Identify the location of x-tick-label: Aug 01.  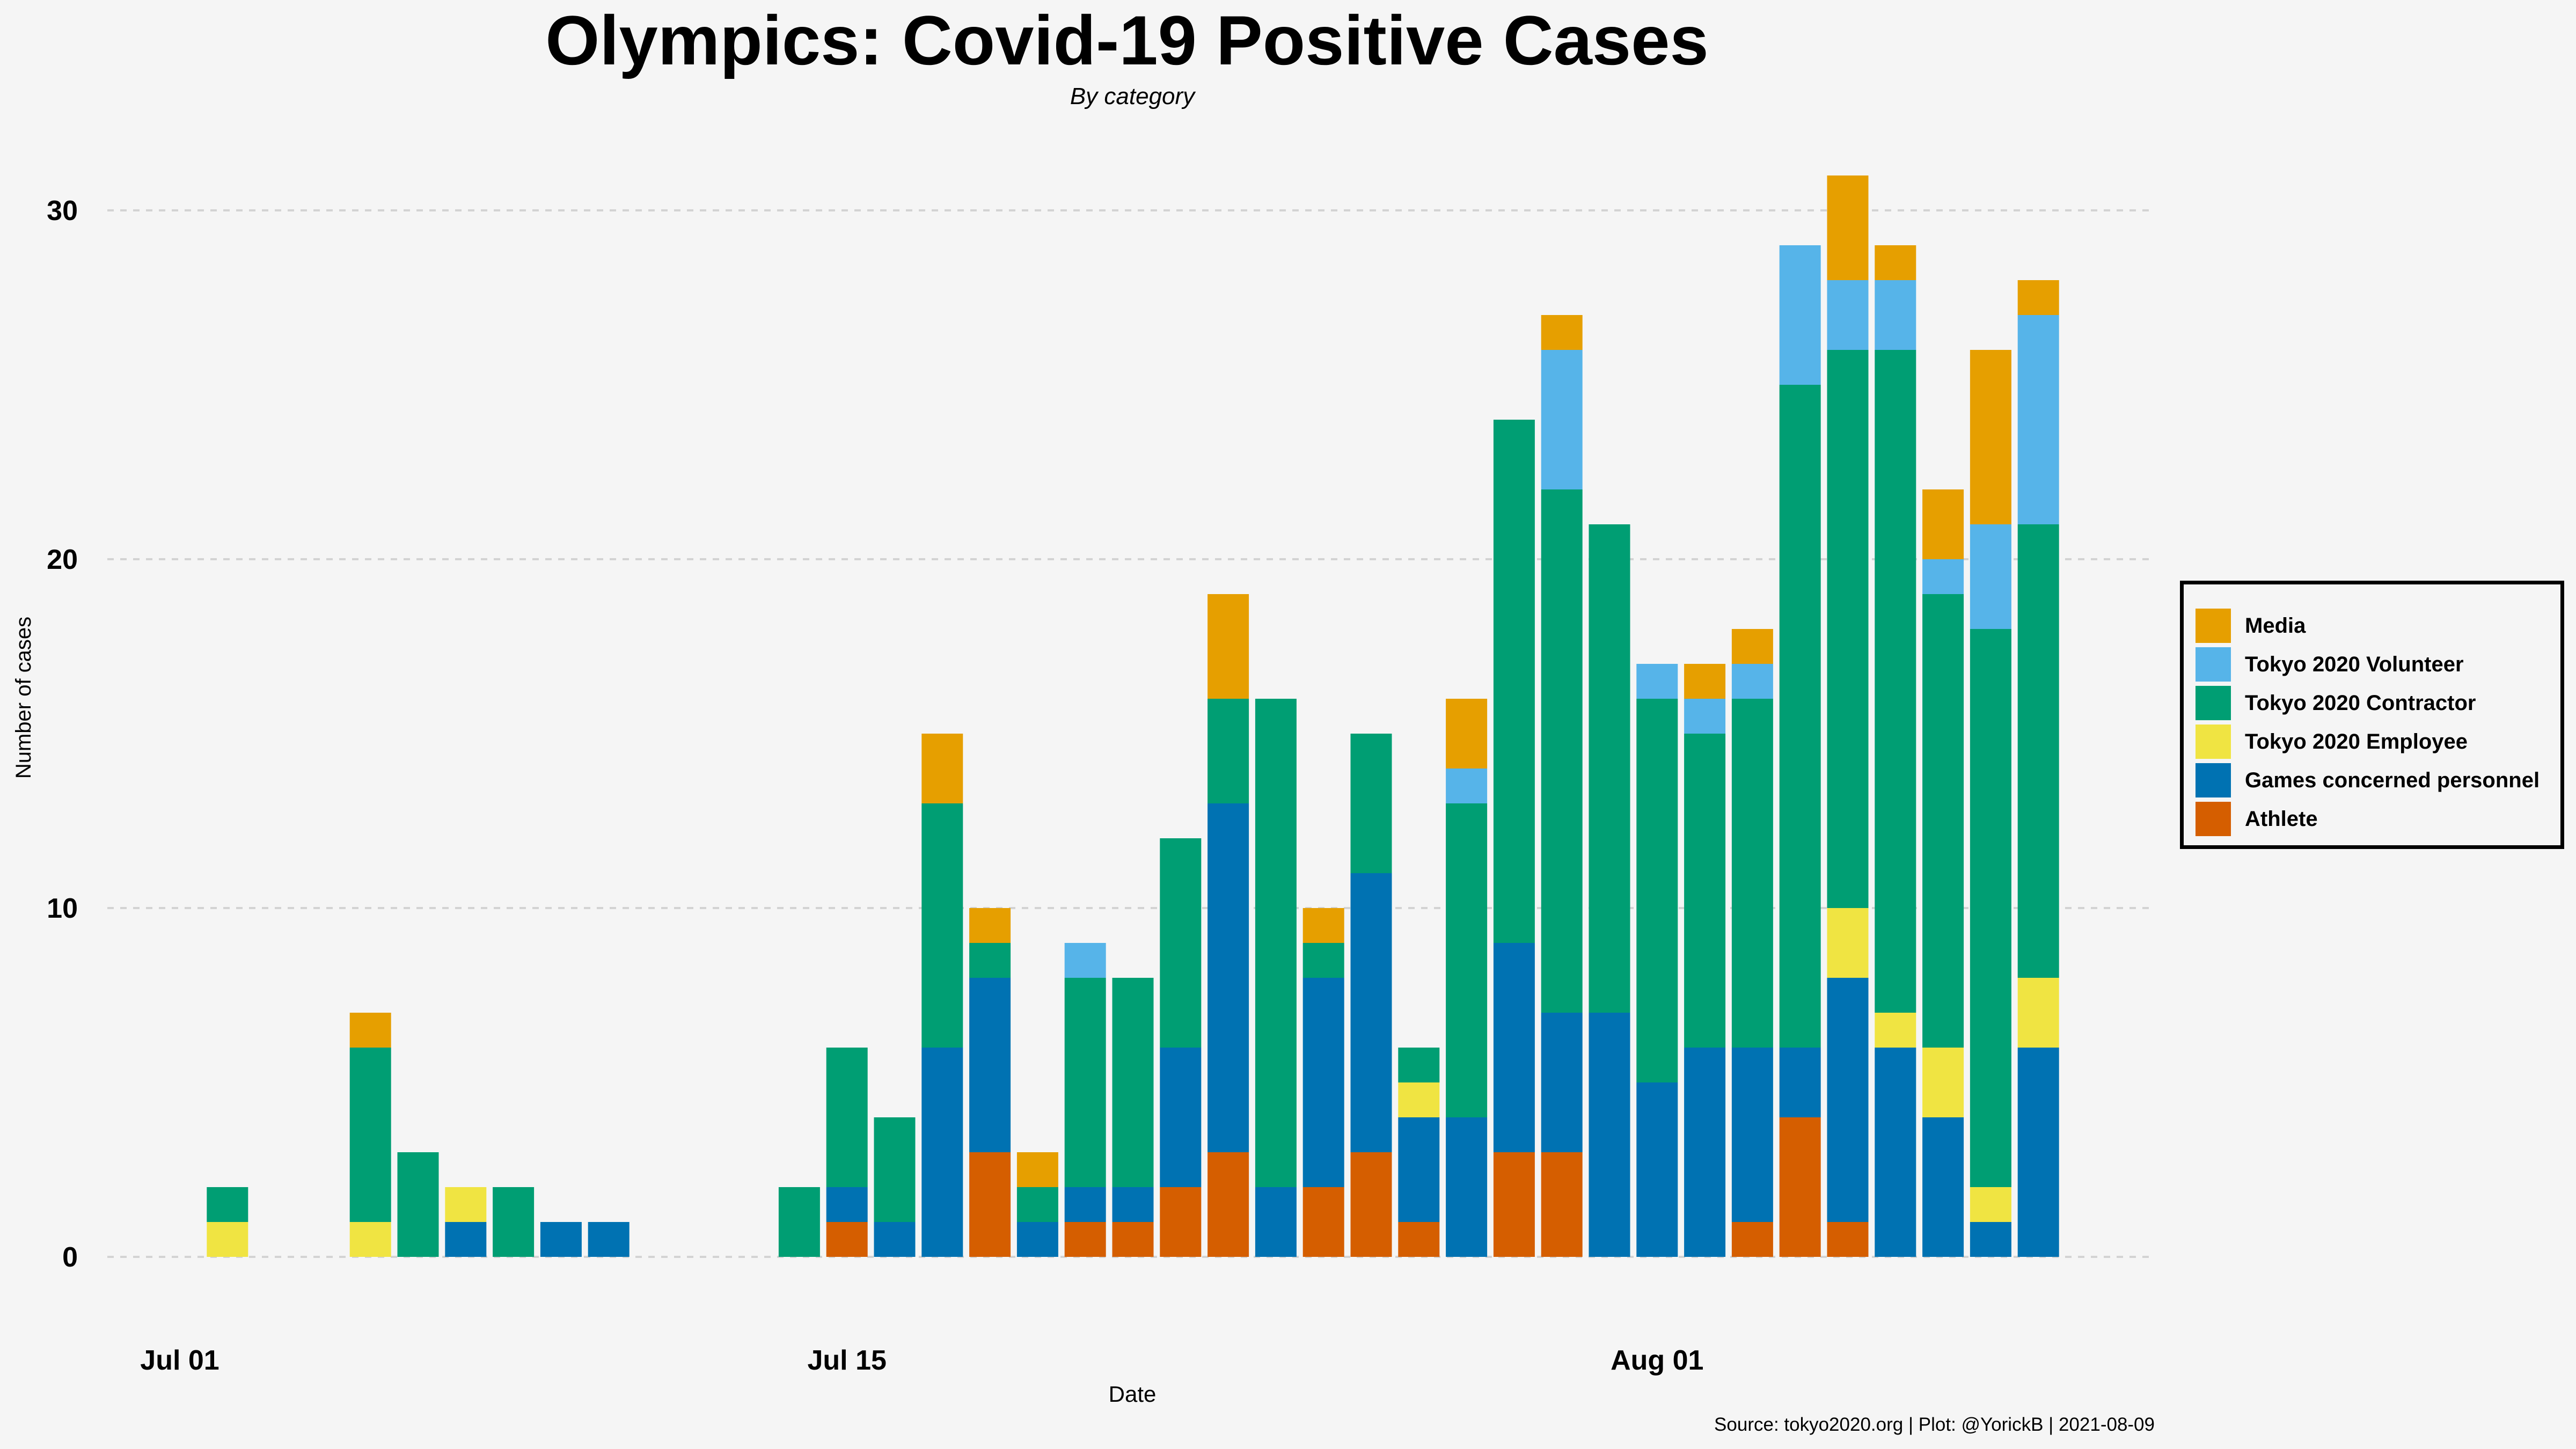
(1657, 1360).